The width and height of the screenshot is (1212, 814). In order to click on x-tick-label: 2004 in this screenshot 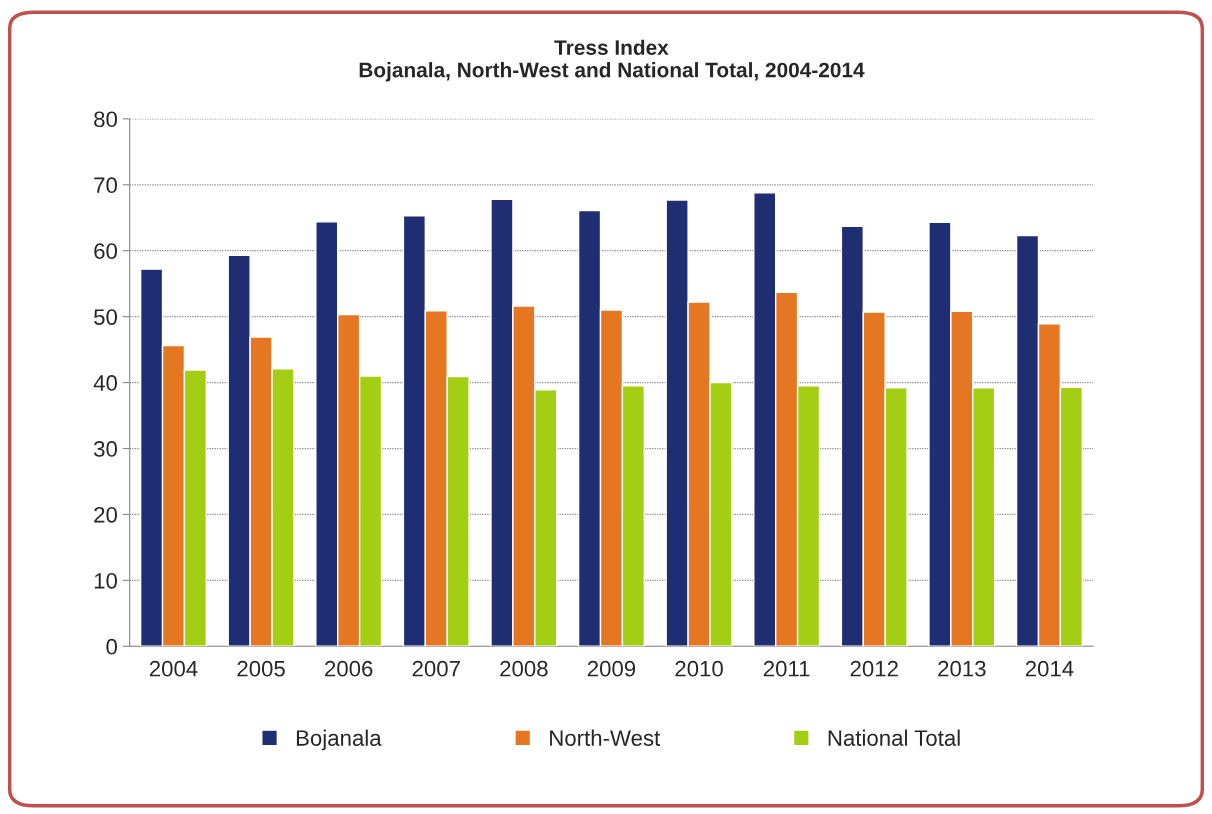, I will do `click(173, 668)`.